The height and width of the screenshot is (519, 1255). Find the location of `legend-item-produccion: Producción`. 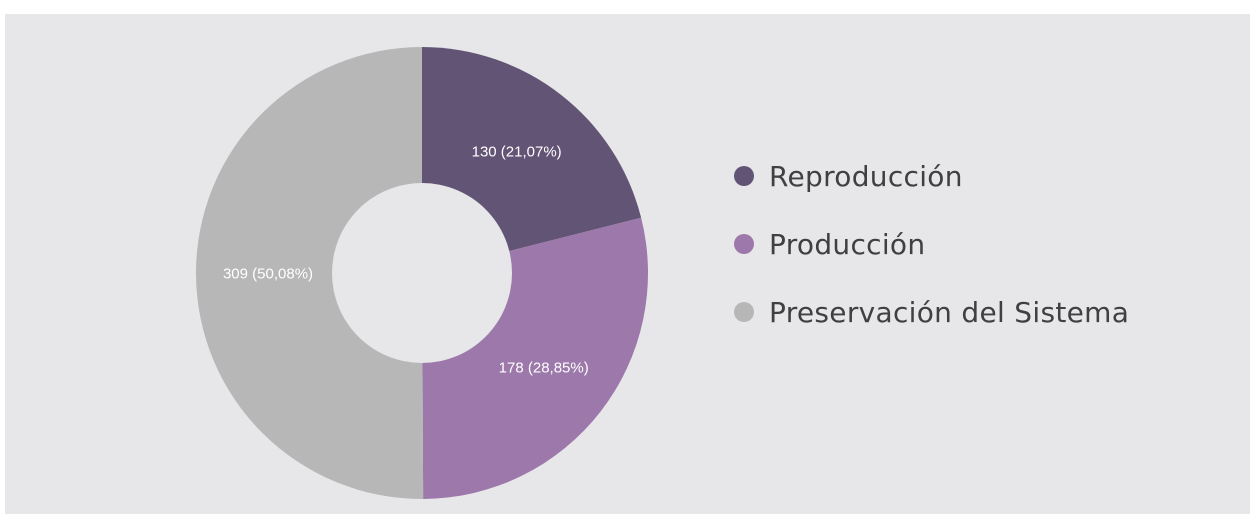

legend-item-produccion: Producción is located at coordinates (931, 244).